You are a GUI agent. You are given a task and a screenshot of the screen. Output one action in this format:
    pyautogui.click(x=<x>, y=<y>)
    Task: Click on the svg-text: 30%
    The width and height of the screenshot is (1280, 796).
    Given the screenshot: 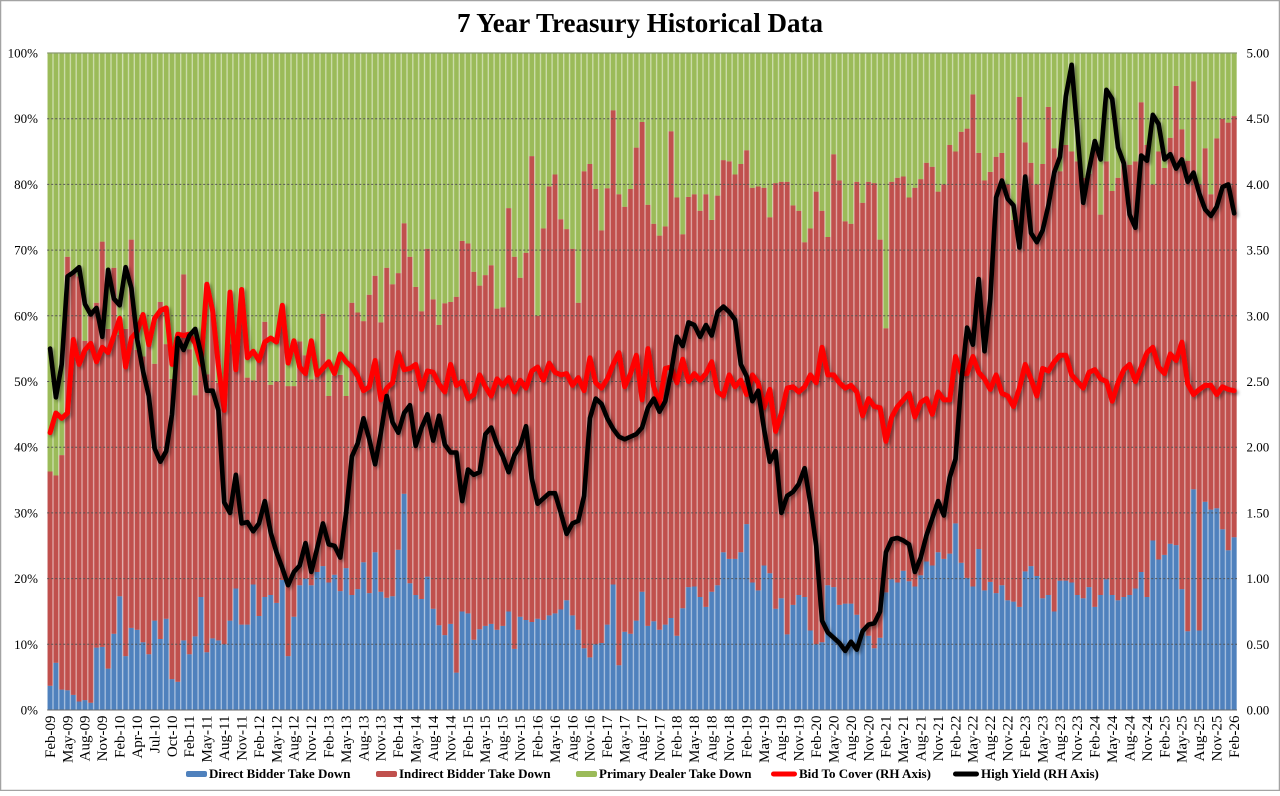 What is the action you would take?
    pyautogui.click(x=26, y=512)
    